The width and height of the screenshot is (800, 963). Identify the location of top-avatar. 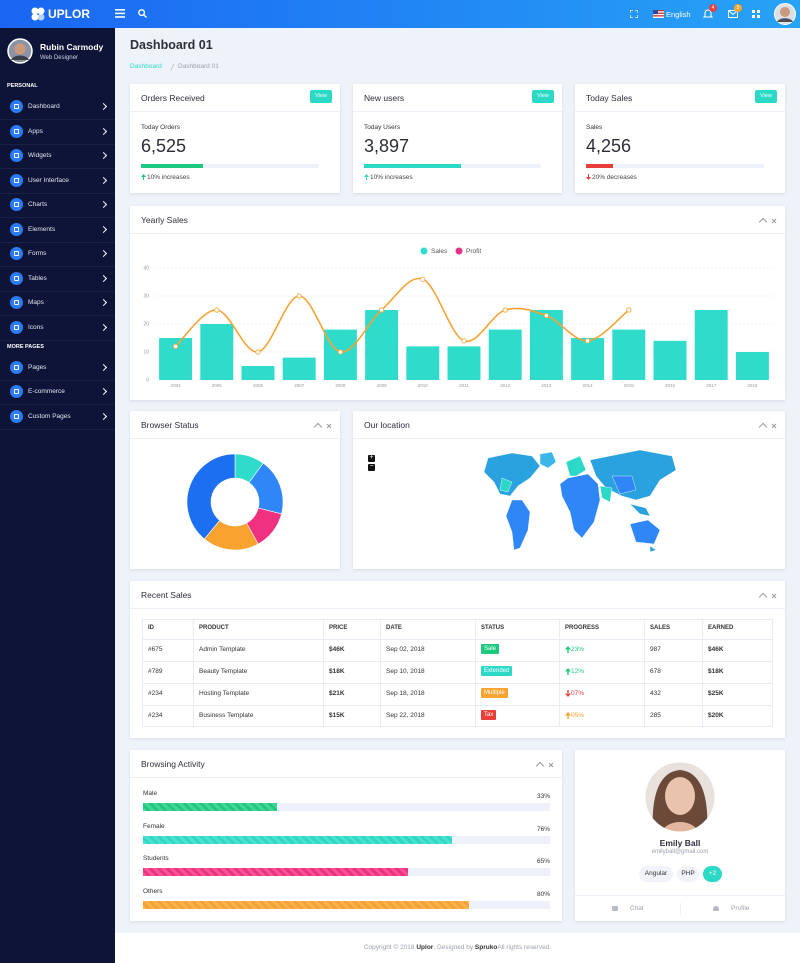
(785, 14).